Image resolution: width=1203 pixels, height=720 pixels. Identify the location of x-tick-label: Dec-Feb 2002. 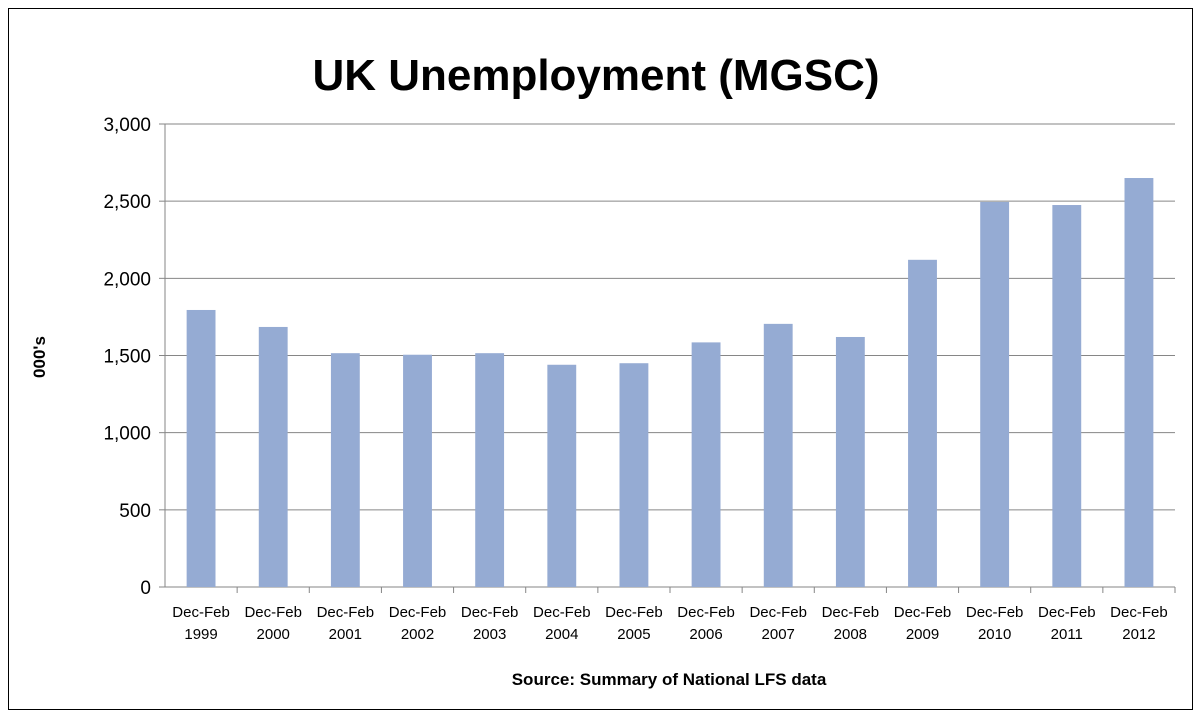
(418, 623).